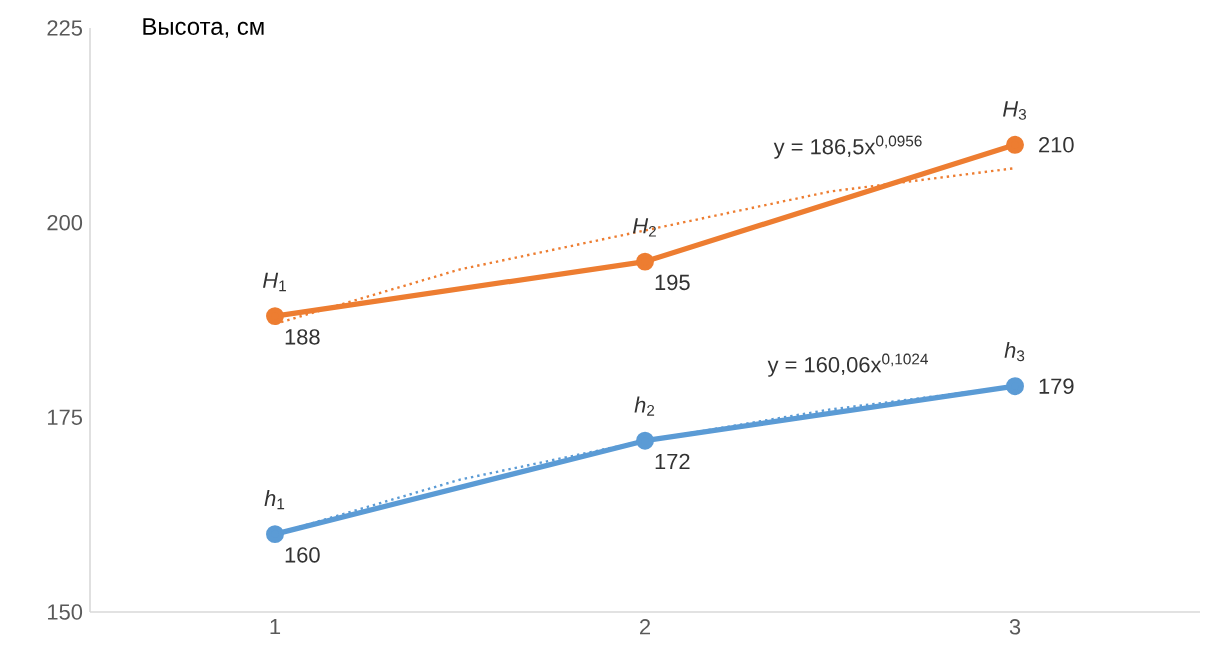 The height and width of the screenshot is (660, 1208). Describe the element at coordinates (302, 337) in the screenshot. I see `data-label: 188` at that location.